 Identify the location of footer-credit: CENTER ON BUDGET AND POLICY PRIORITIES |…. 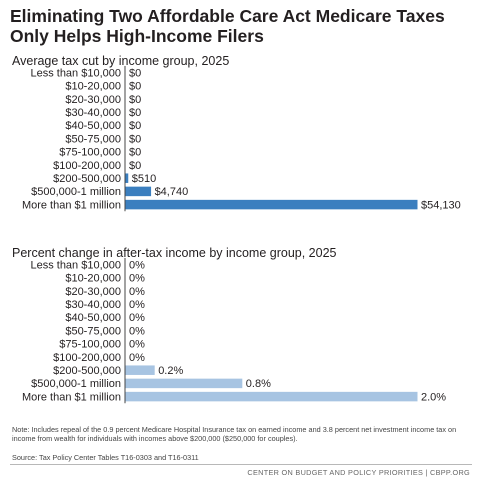
(358, 472).